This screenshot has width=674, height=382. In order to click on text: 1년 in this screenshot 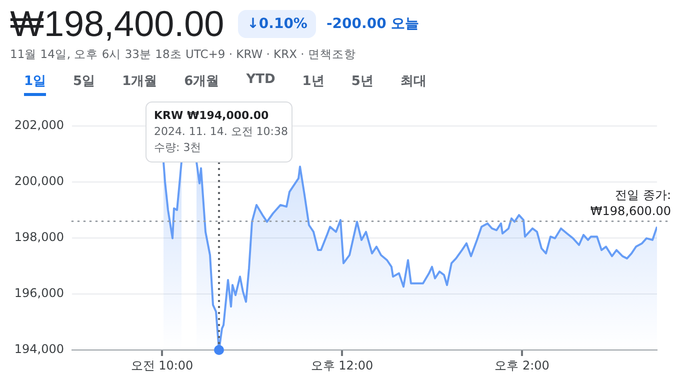, I will do `click(313, 82)`.